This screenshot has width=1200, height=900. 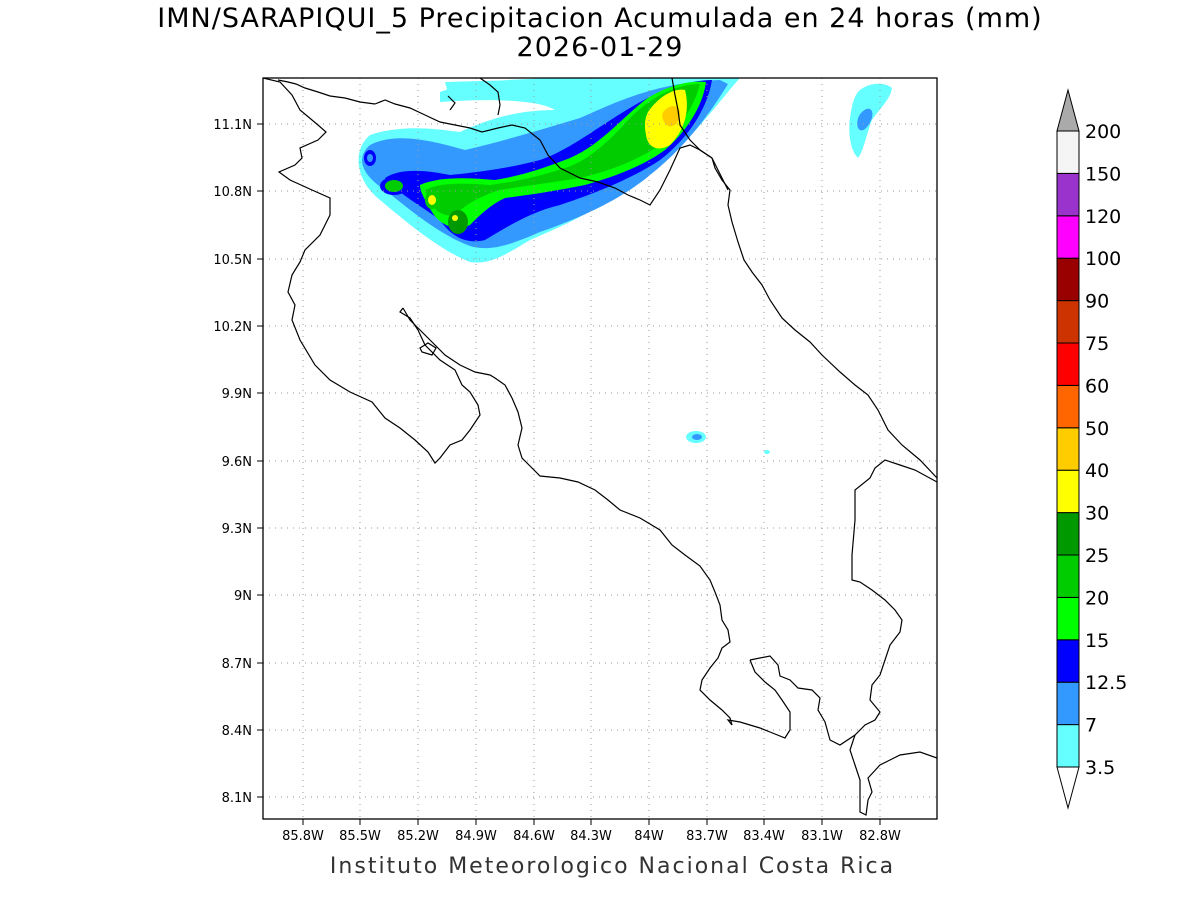 What do you see at coordinates (1103, 259) in the screenshot?
I see `colorbar-level-label: 100` at bounding box center [1103, 259].